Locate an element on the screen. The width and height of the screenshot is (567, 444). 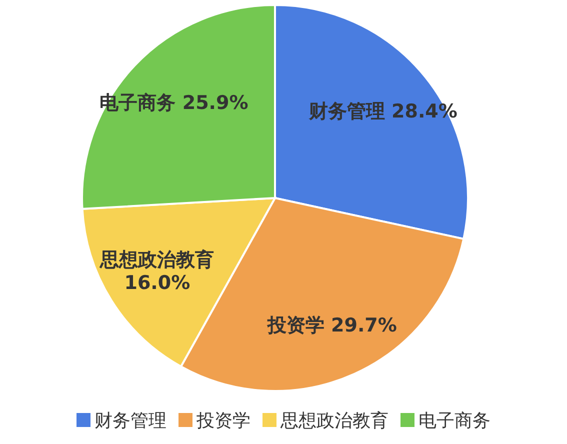
legend-label: 思想政治教育 is located at coordinates (334, 421).